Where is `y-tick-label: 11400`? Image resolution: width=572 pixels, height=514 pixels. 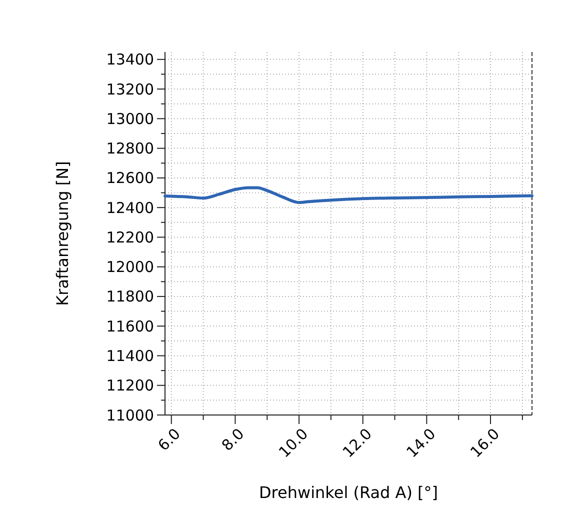 y-tick-label: 11400 is located at coordinates (130, 355).